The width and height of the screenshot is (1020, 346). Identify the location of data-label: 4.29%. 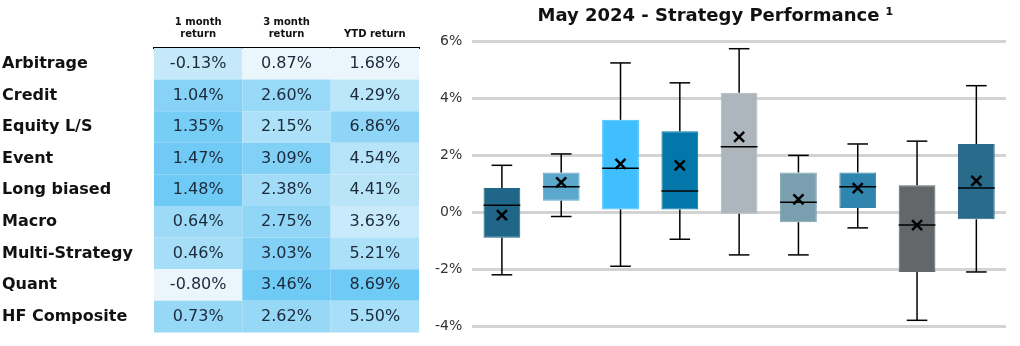
(375, 94).